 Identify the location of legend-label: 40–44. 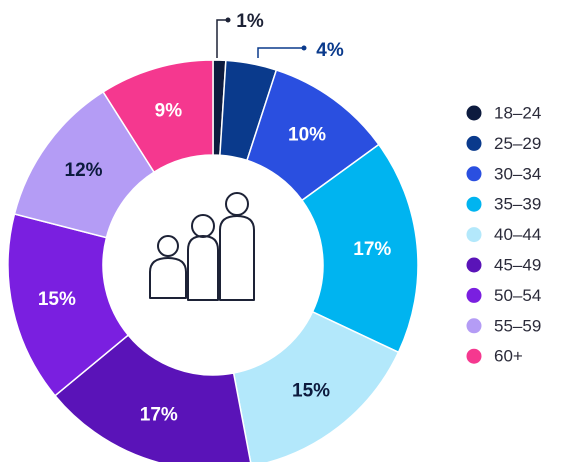
(517, 234).